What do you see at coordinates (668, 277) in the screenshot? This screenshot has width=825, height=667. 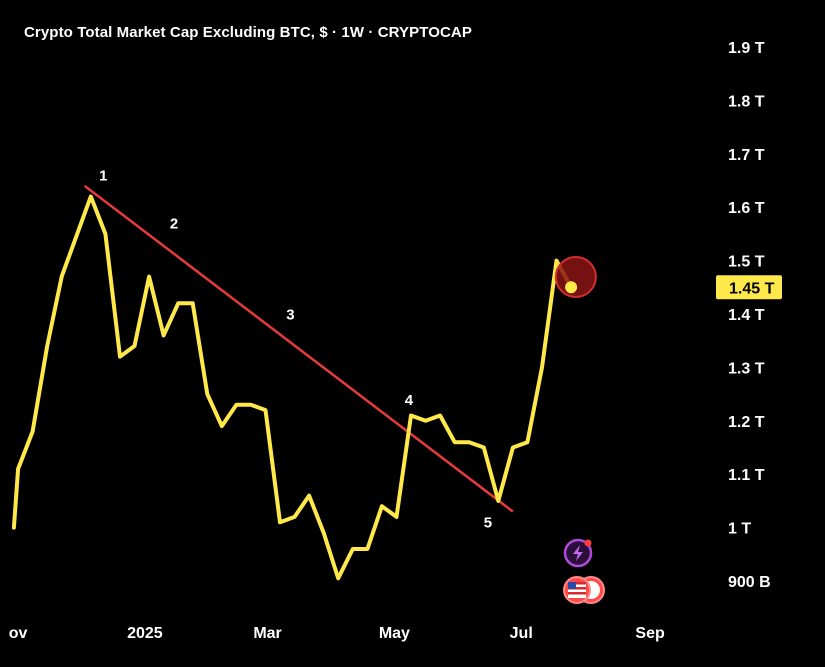 I see `last-price-marker: 1.45 T` at bounding box center [668, 277].